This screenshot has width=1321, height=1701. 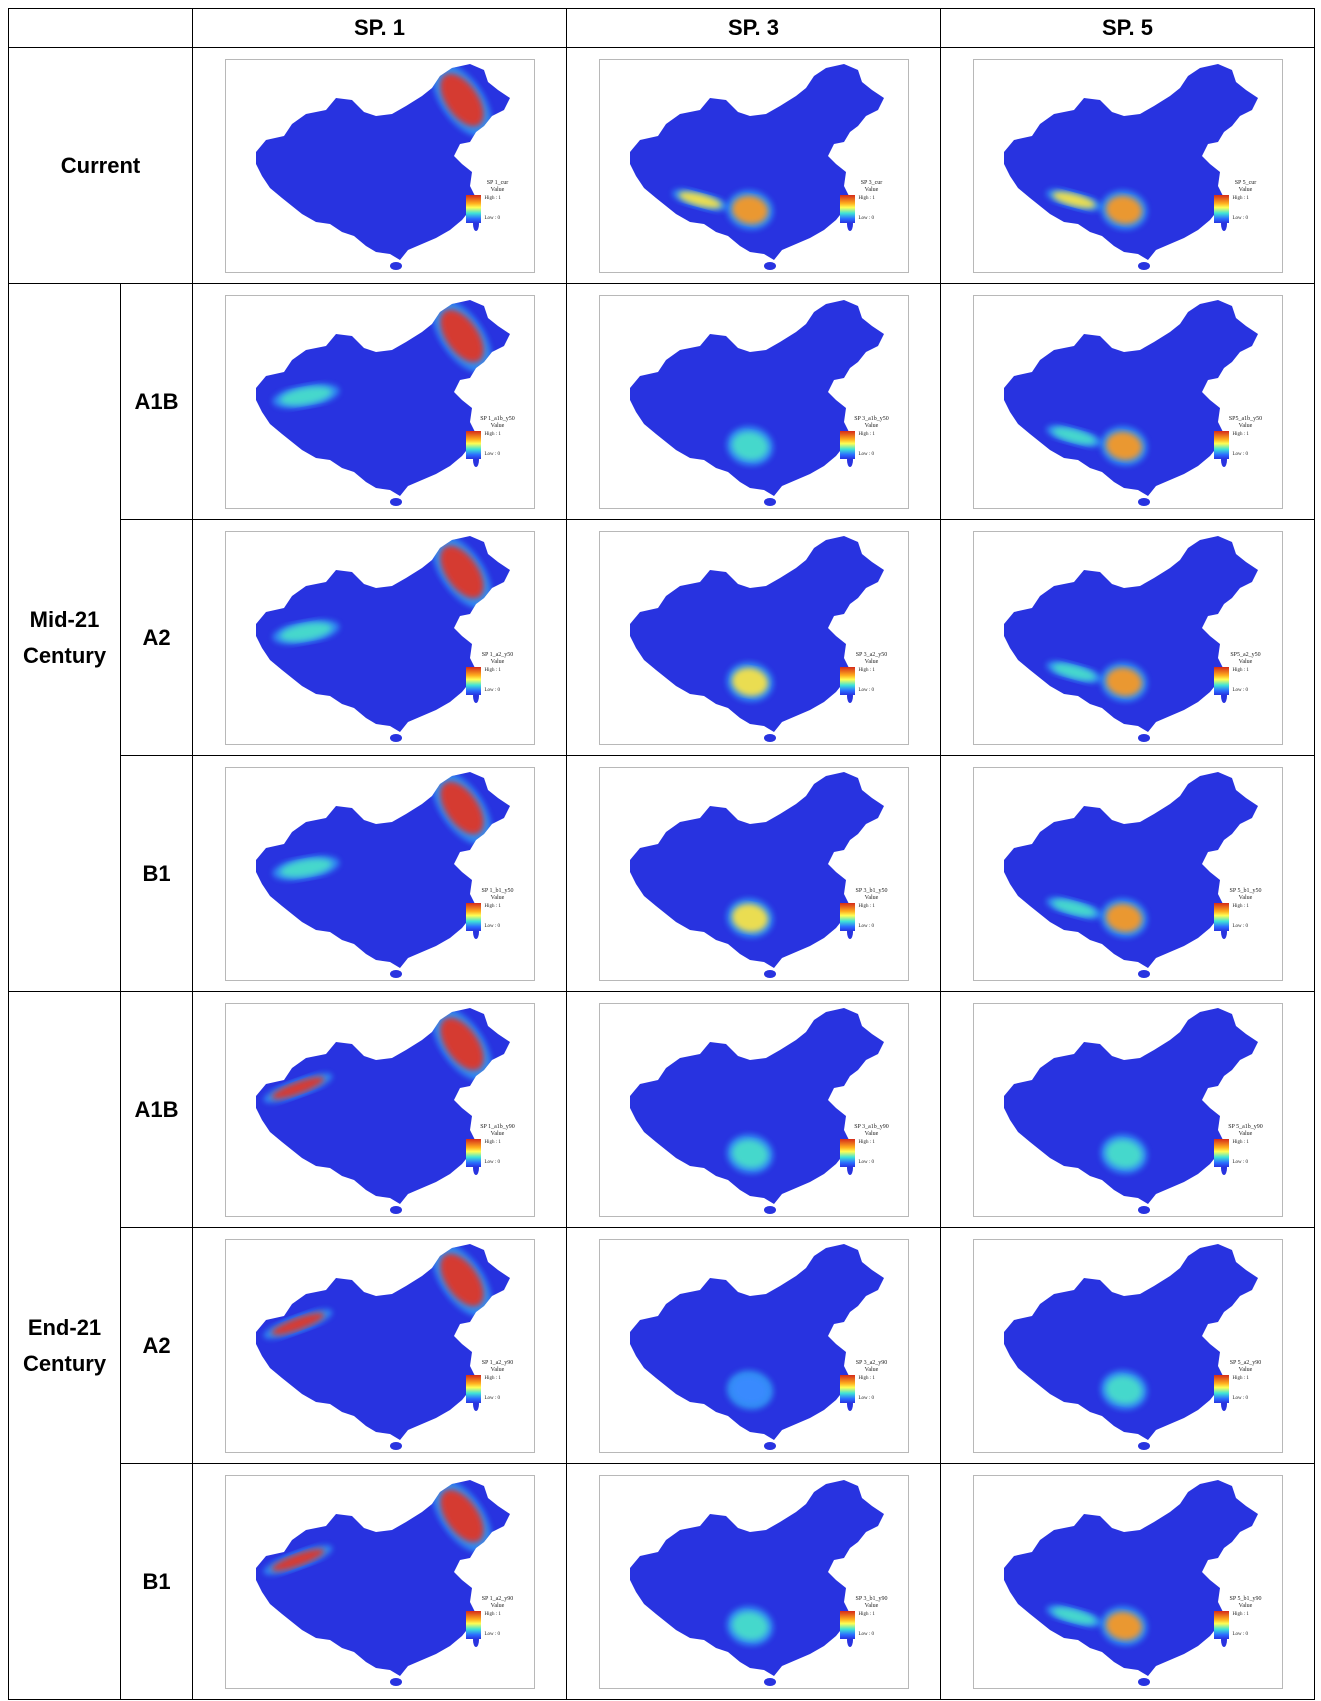 I want to click on legend-title: SP 3_a2_y50, so click(x=871, y=654).